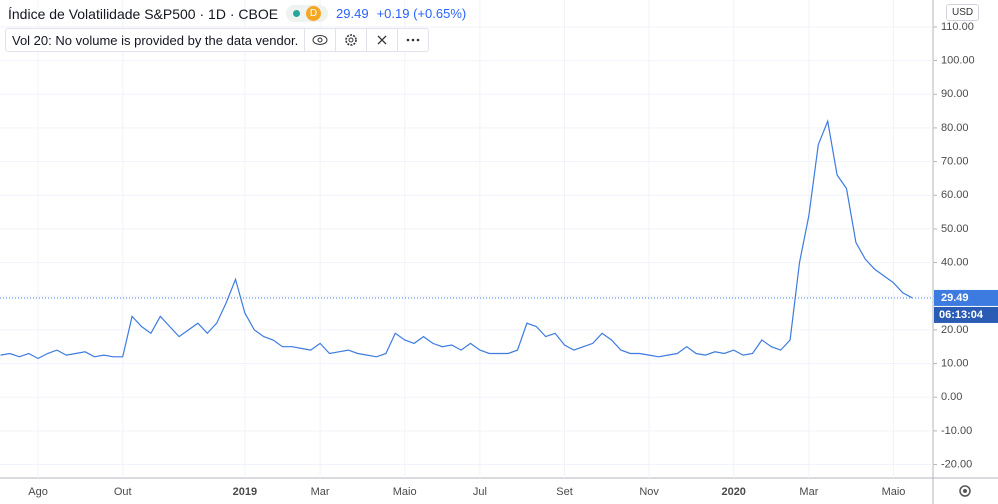 The image size is (998, 504). Describe the element at coordinates (955, 298) in the screenshot. I see `last-price-label: 29.49` at that location.